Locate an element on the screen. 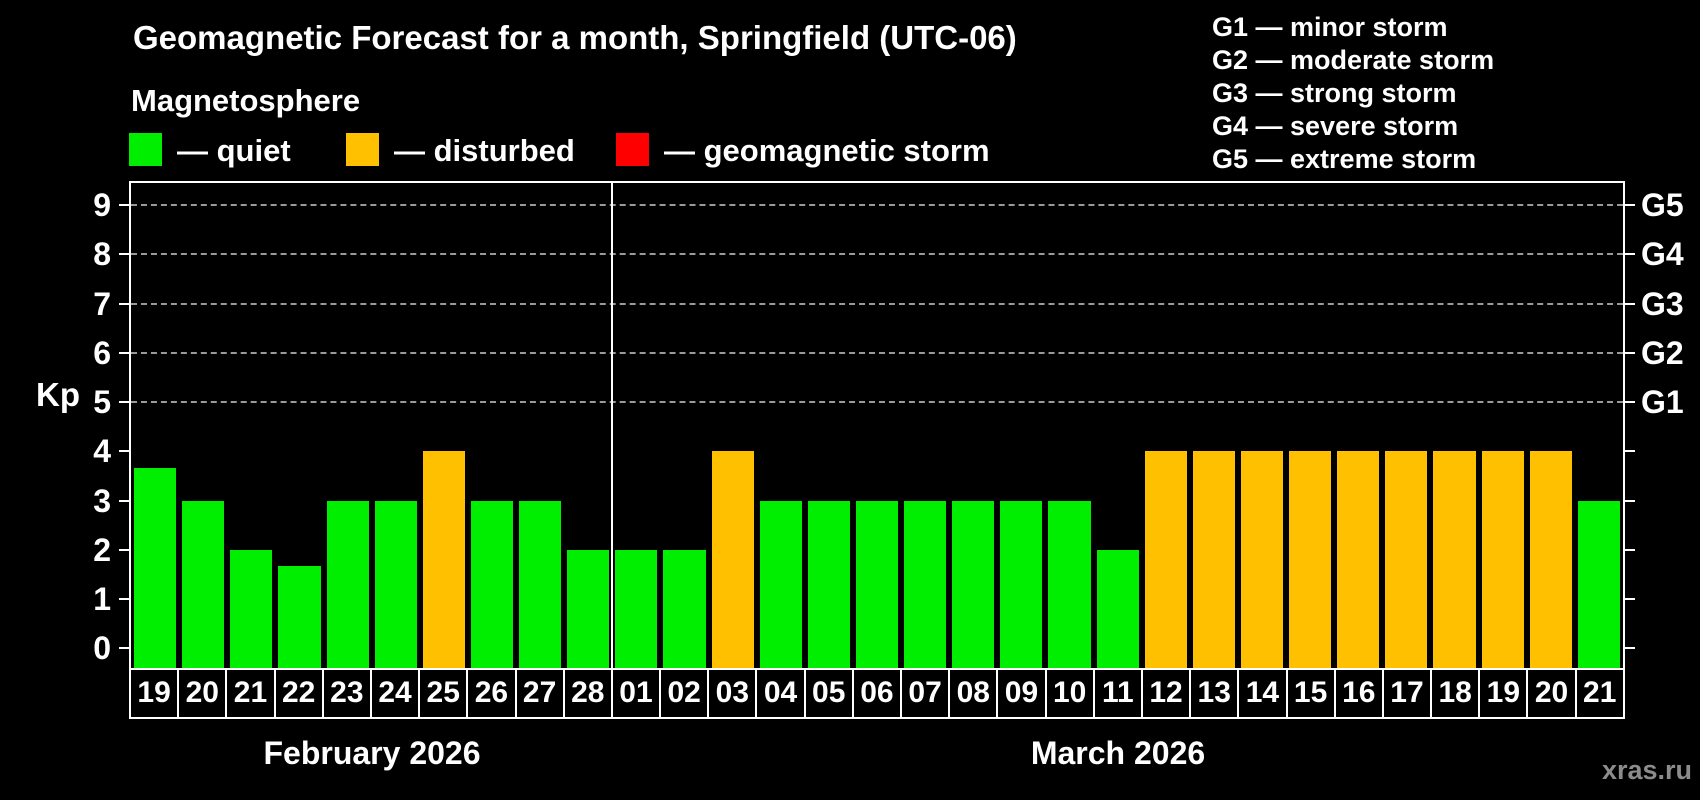  day-cell-27: 27 is located at coordinates (541, 693).